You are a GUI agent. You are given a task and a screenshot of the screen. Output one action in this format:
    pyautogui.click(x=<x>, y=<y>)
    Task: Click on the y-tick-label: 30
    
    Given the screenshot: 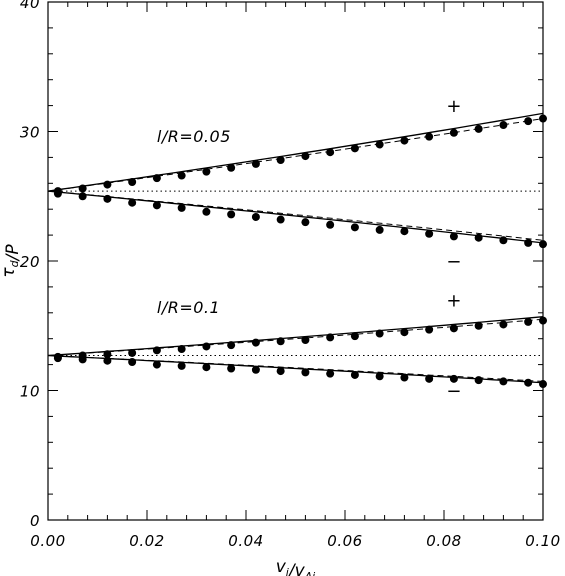 What is the action you would take?
    pyautogui.click(x=30, y=133)
    